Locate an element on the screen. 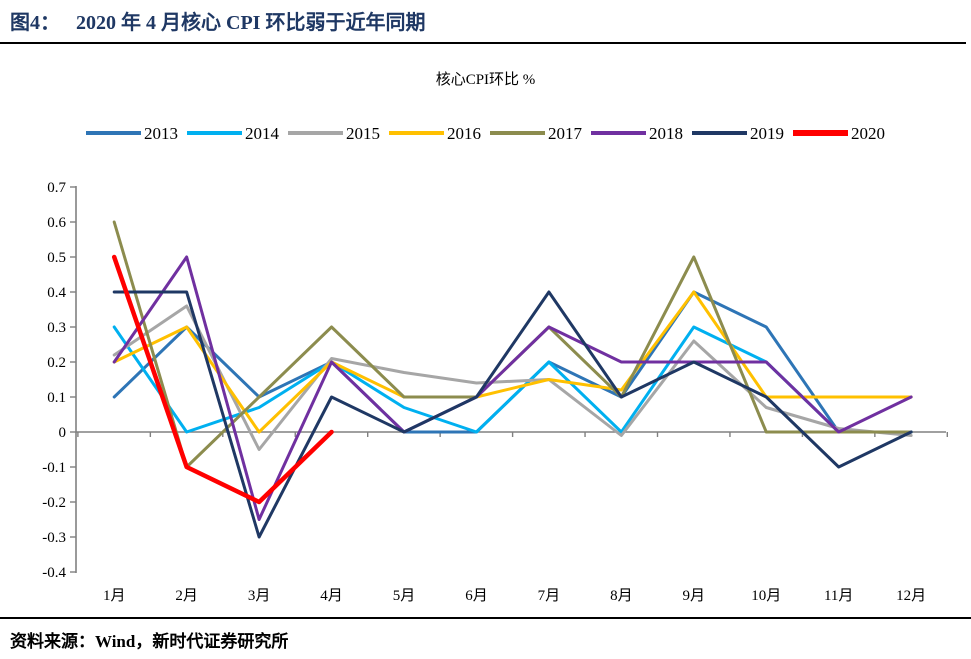  y-axis-label: 0 is located at coordinates (63, 433).